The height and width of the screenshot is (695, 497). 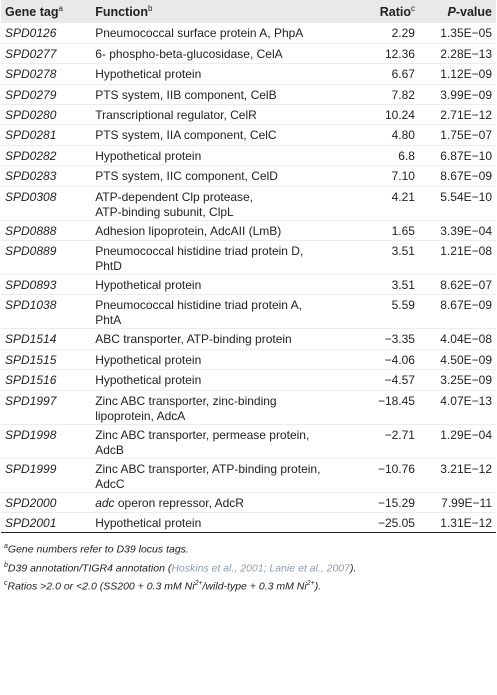 What do you see at coordinates (31, 230) in the screenshot?
I see `gene-tag-cell: SPD0888` at bounding box center [31, 230].